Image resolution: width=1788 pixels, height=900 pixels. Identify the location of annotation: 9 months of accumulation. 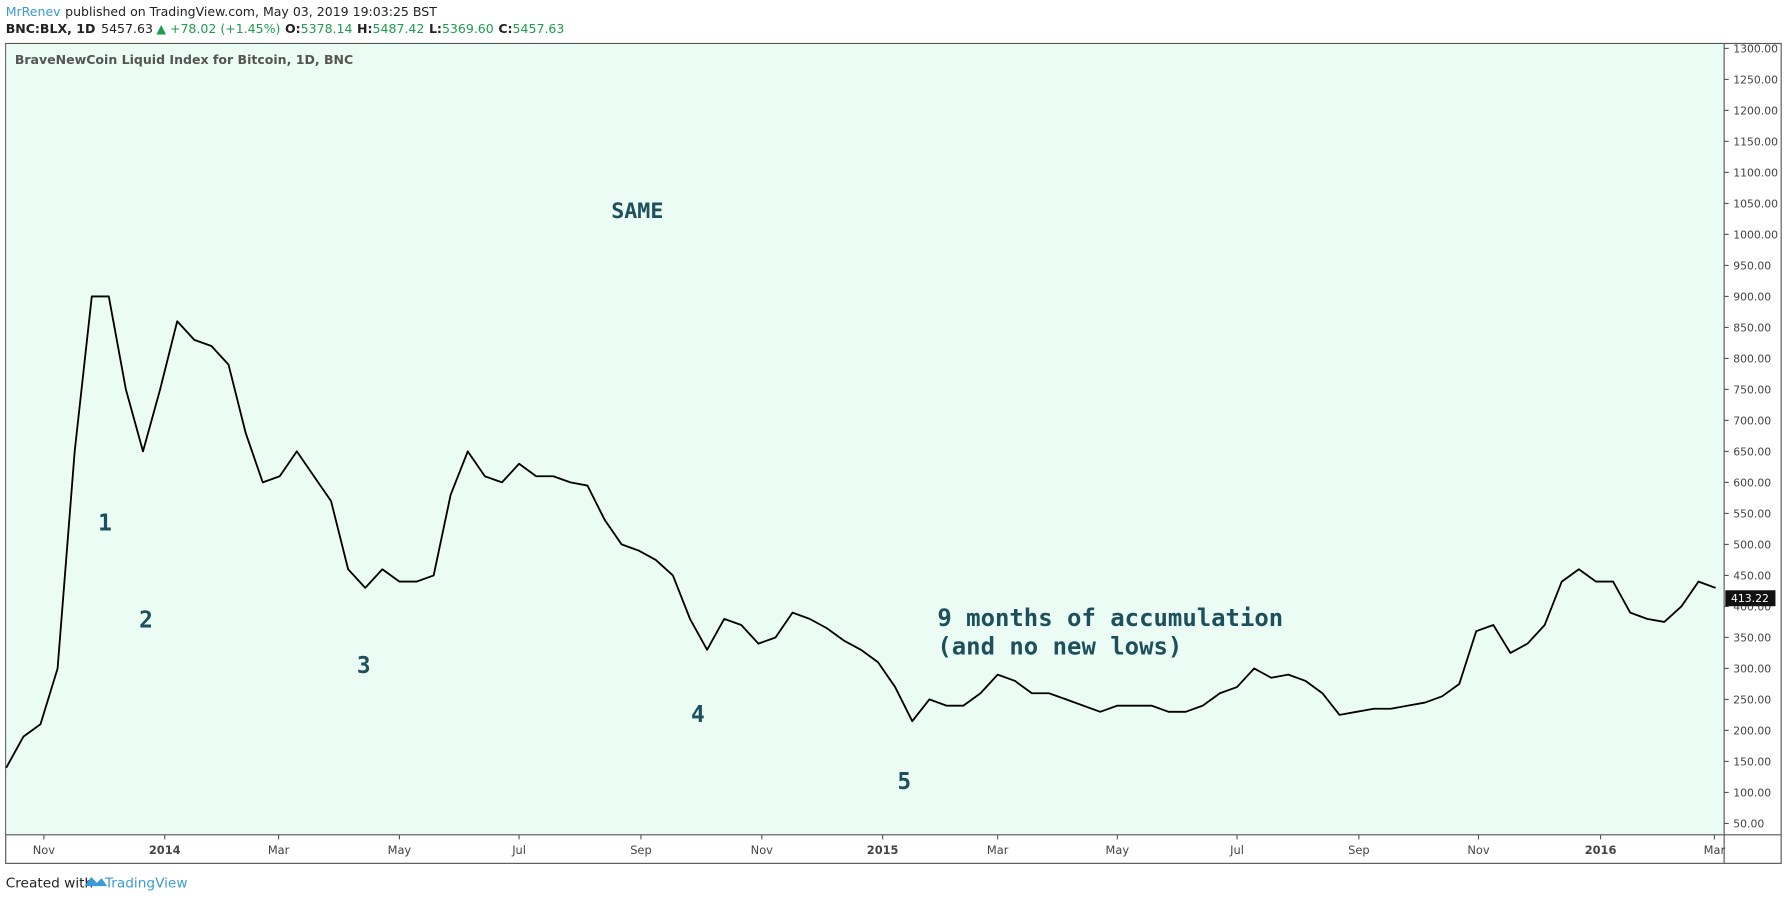
(1110, 618).